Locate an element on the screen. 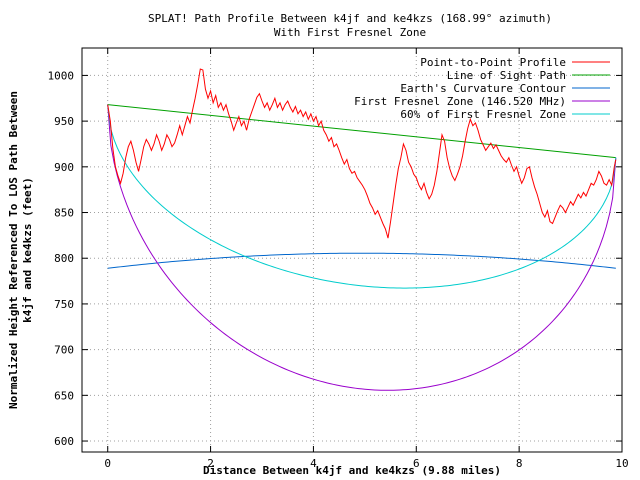  y-tick-label: 850 is located at coordinates (64, 213).